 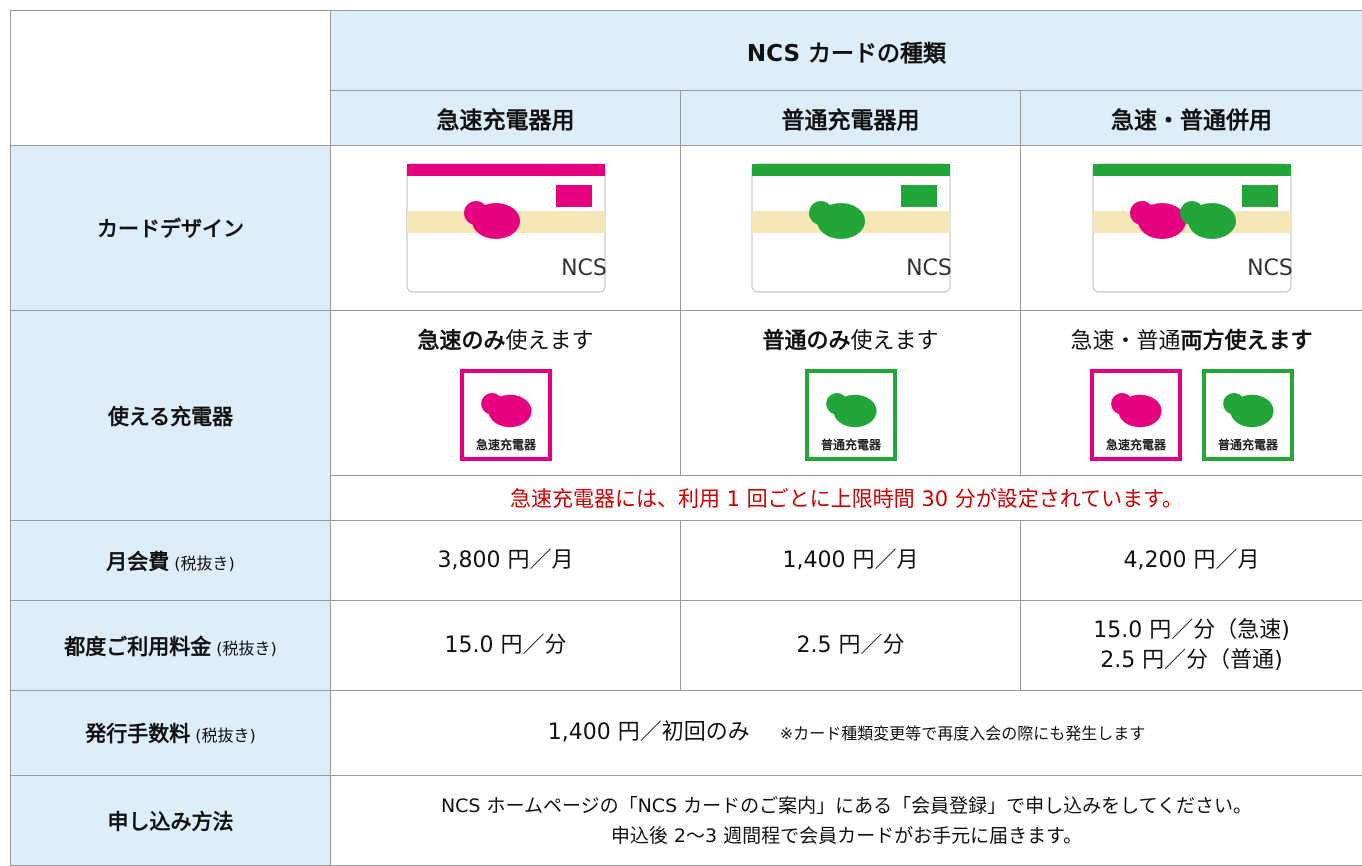 I want to click on value-text: 4,200 円／月, so click(x=1191, y=560).